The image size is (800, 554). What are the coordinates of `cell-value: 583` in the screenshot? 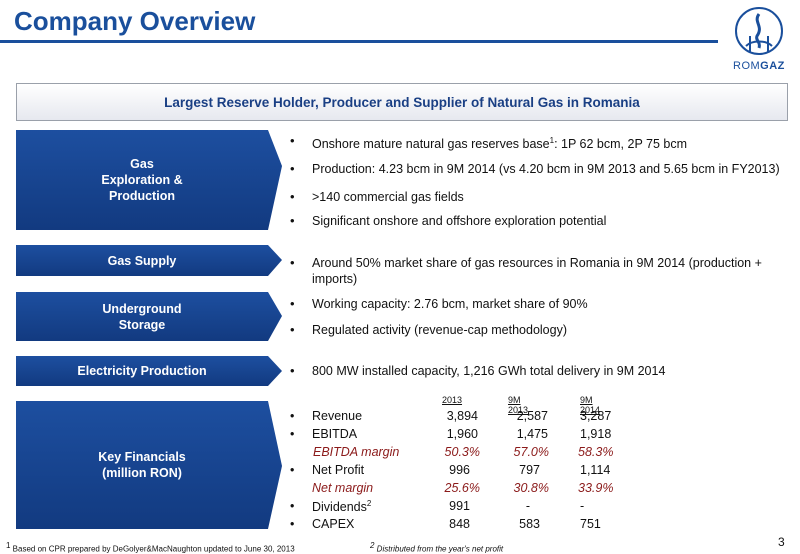 It's located at (529, 524).